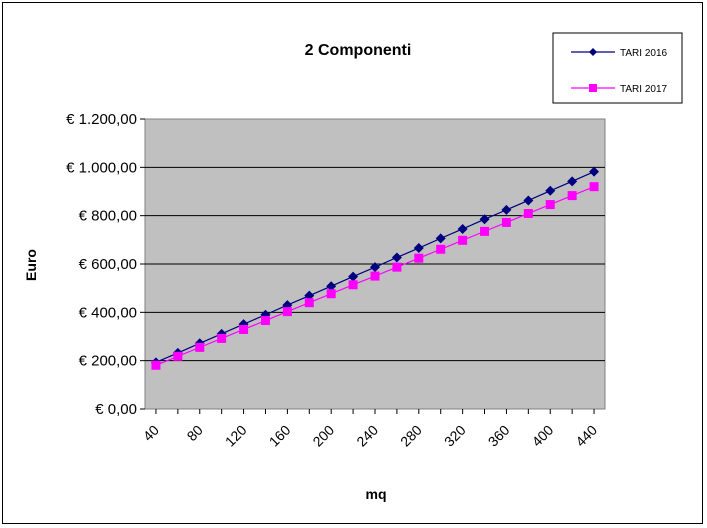 Image resolution: width=707 pixels, height=528 pixels. Describe the element at coordinates (236, 436) in the screenshot. I see `x-tick-label: 120` at that location.